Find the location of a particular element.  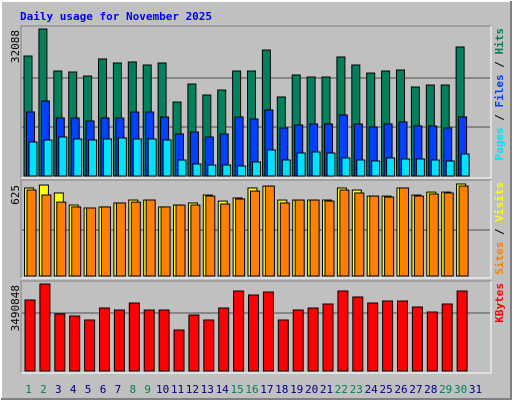

chart-title: Daily usage for November 2025 is located at coordinates (116, 16).